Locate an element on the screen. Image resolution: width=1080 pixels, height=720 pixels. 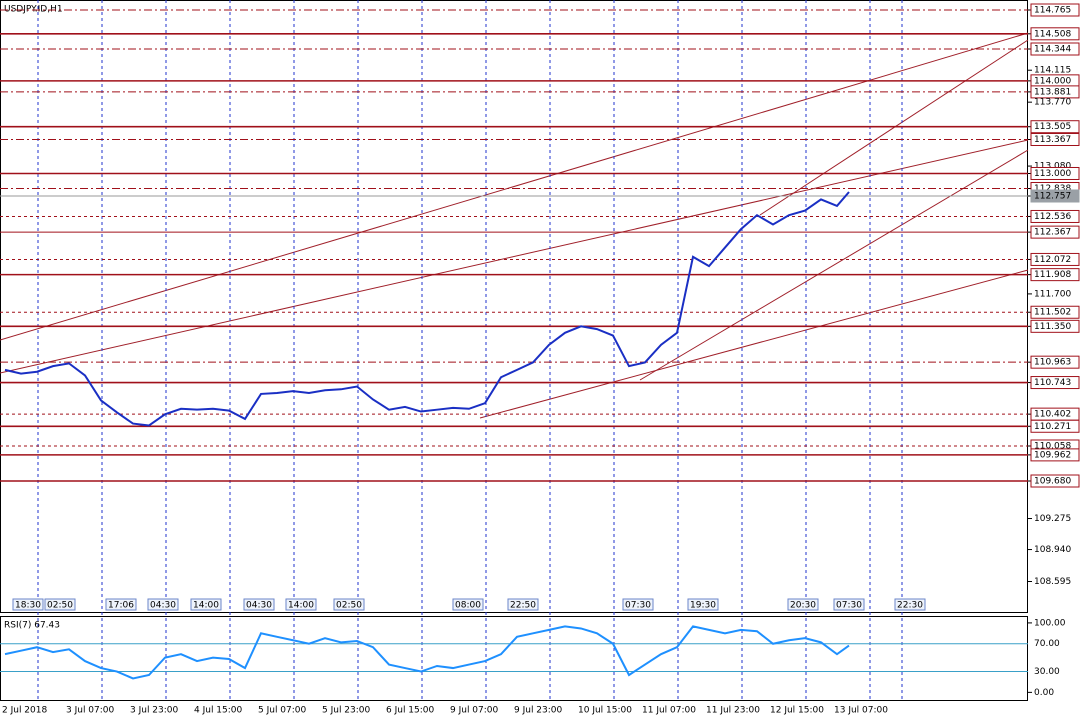
x-tick-label: 9 Jul 23:00 is located at coordinates (538, 711).